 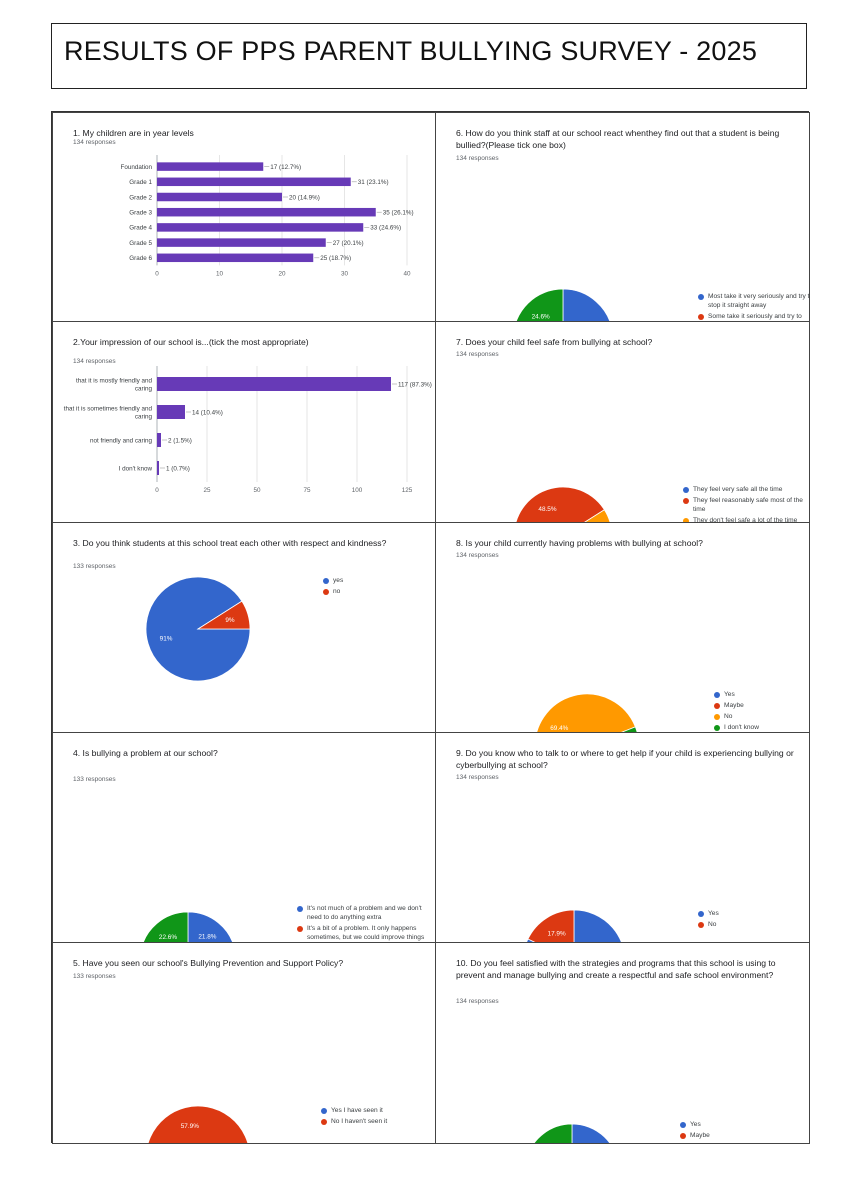 I want to click on category-label: caring, so click(x=144, y=416).